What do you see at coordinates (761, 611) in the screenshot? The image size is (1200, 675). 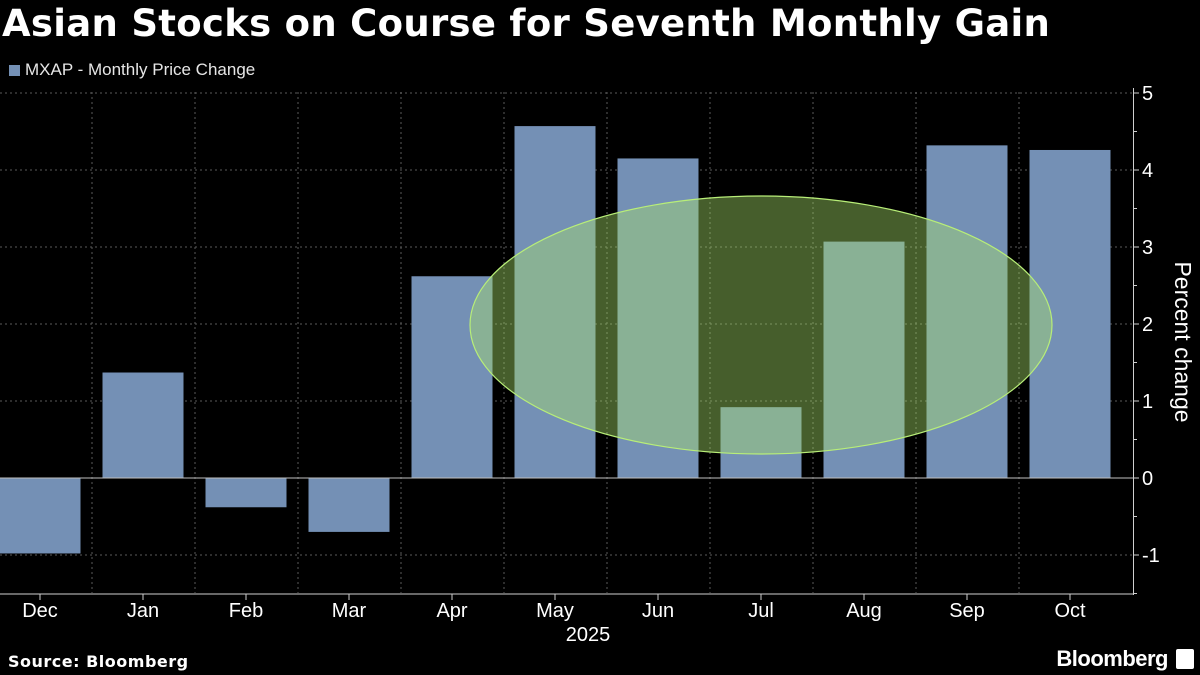 I see `x-tick-label: Jul` at bounding box center [761, 611].